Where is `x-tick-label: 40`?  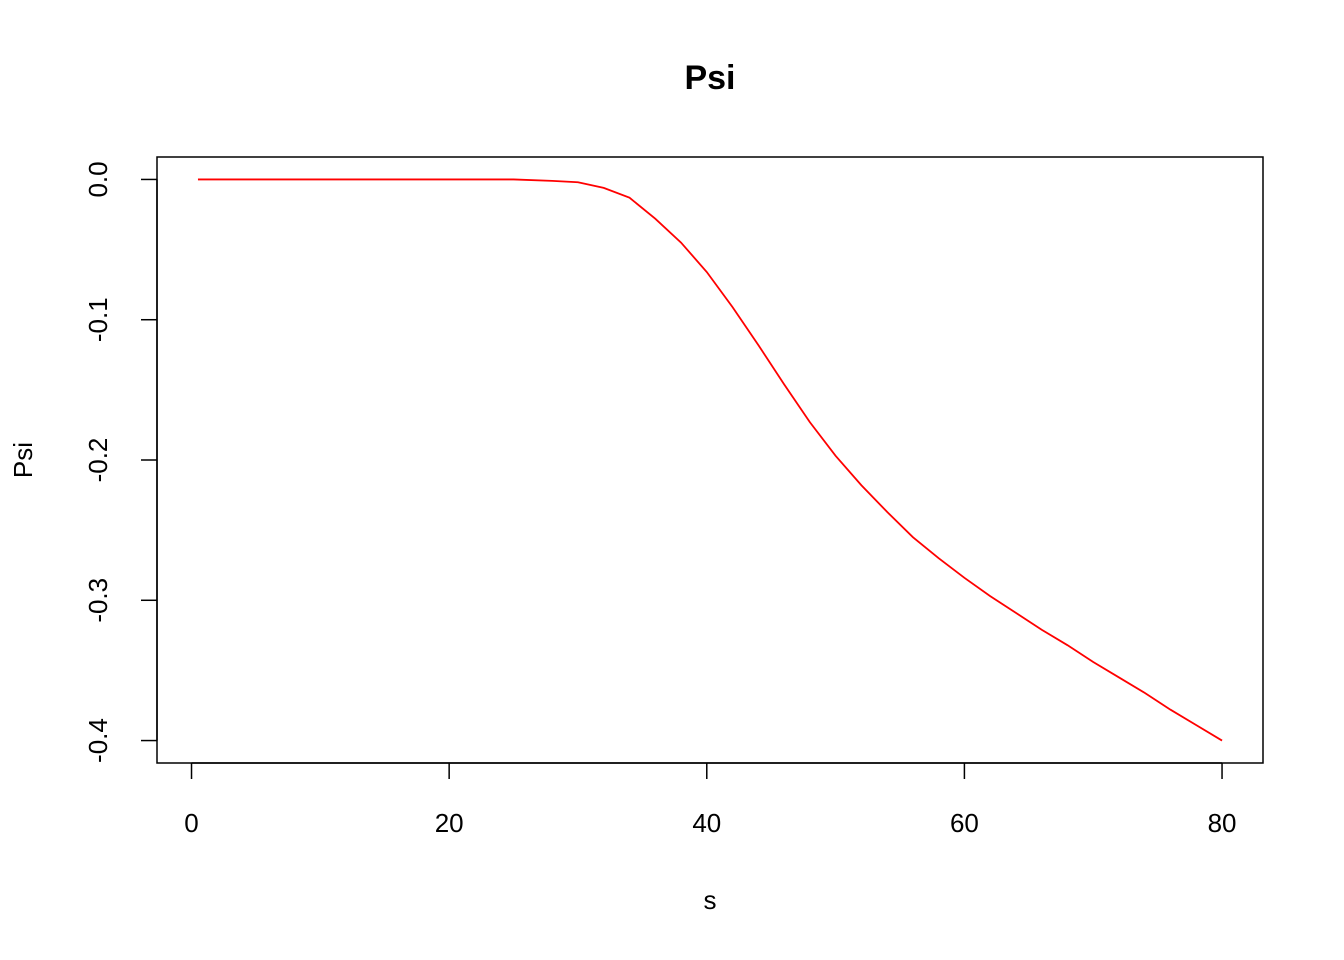
x-tick-label: 40 is located at coordinates (706, 823).